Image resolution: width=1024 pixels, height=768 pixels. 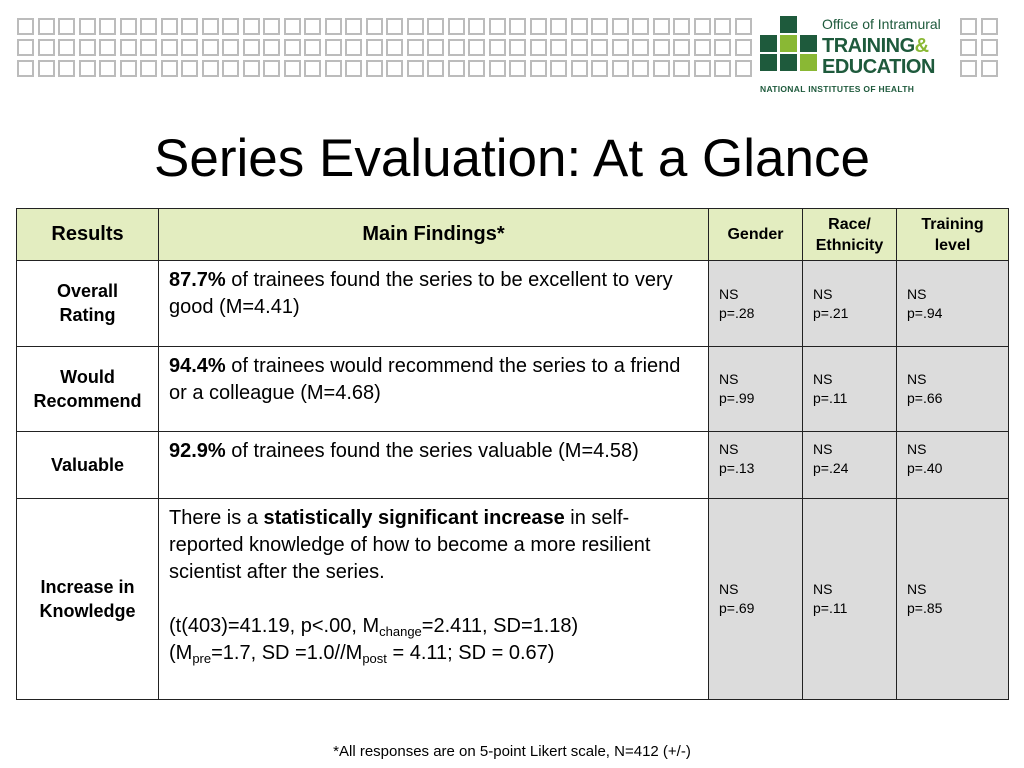 What do you see at coordinates (755, 234) in the screenshot?
I see `header-gender: Gender` at bounding box center [755, 234].